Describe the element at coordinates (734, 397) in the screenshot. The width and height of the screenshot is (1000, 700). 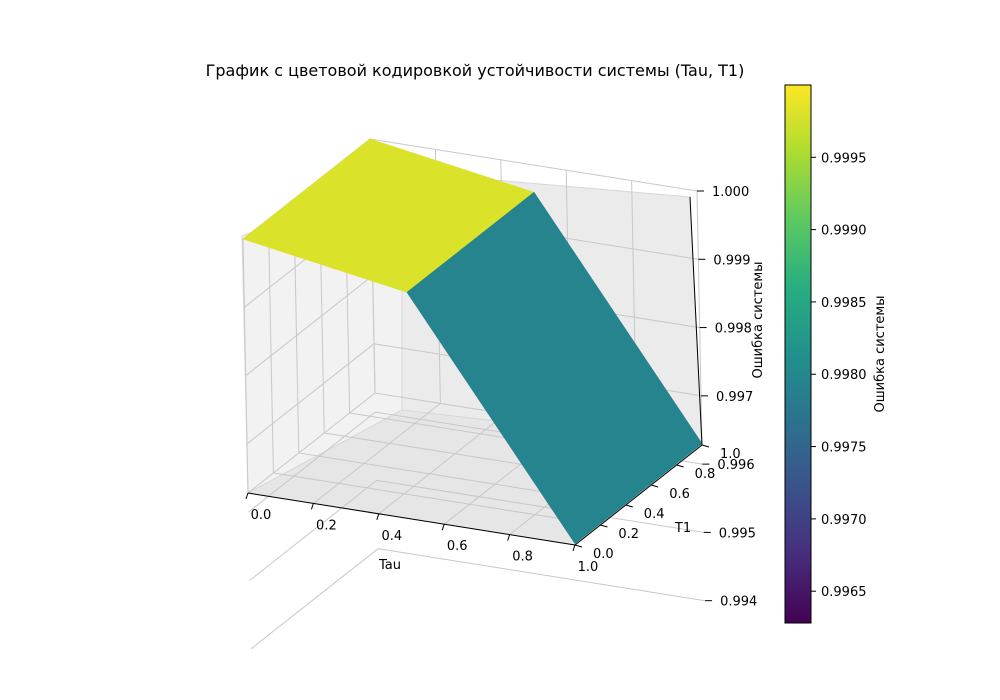
I see `z-tick-label: 0.997` at that location.